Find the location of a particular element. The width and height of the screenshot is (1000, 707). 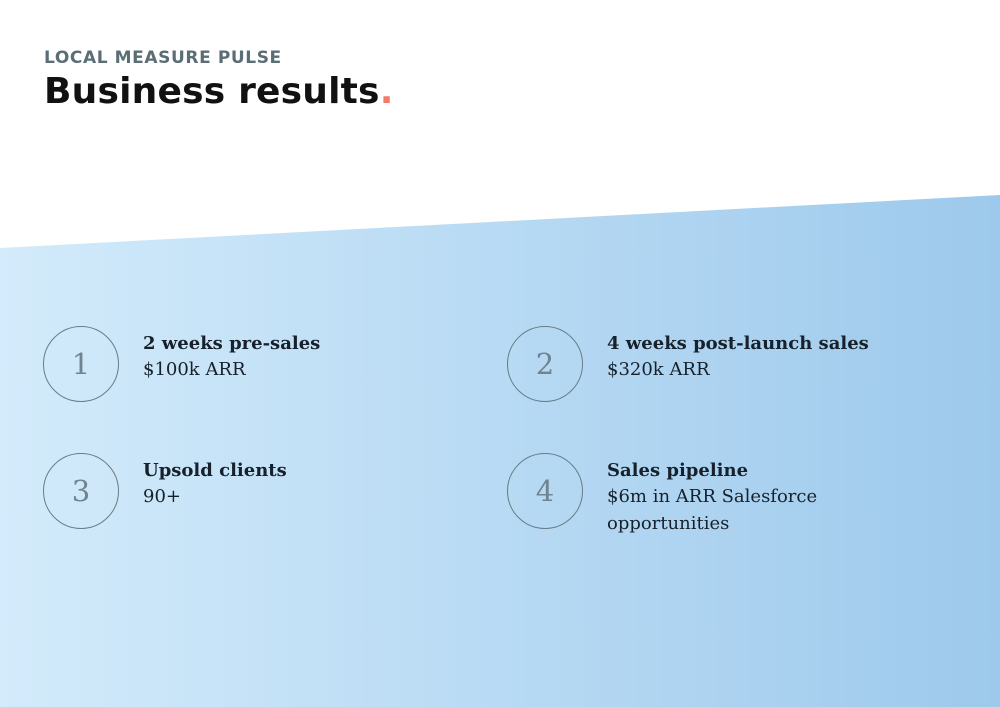

stat-title: 2 weeks pre-sales is located at coordinates (232, 343).